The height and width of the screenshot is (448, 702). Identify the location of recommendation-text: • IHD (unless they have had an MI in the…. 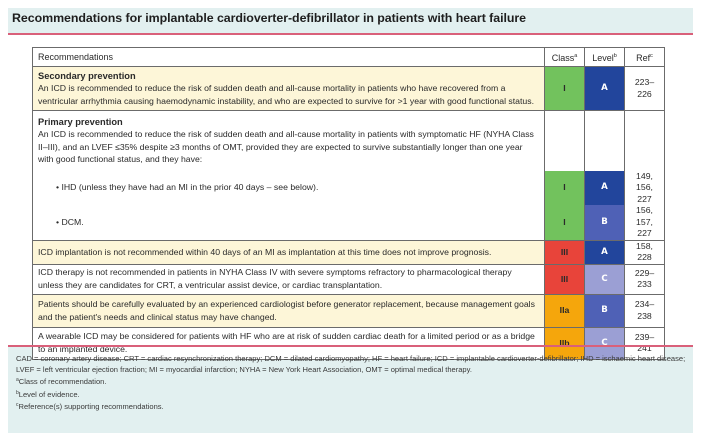
(187, 187).